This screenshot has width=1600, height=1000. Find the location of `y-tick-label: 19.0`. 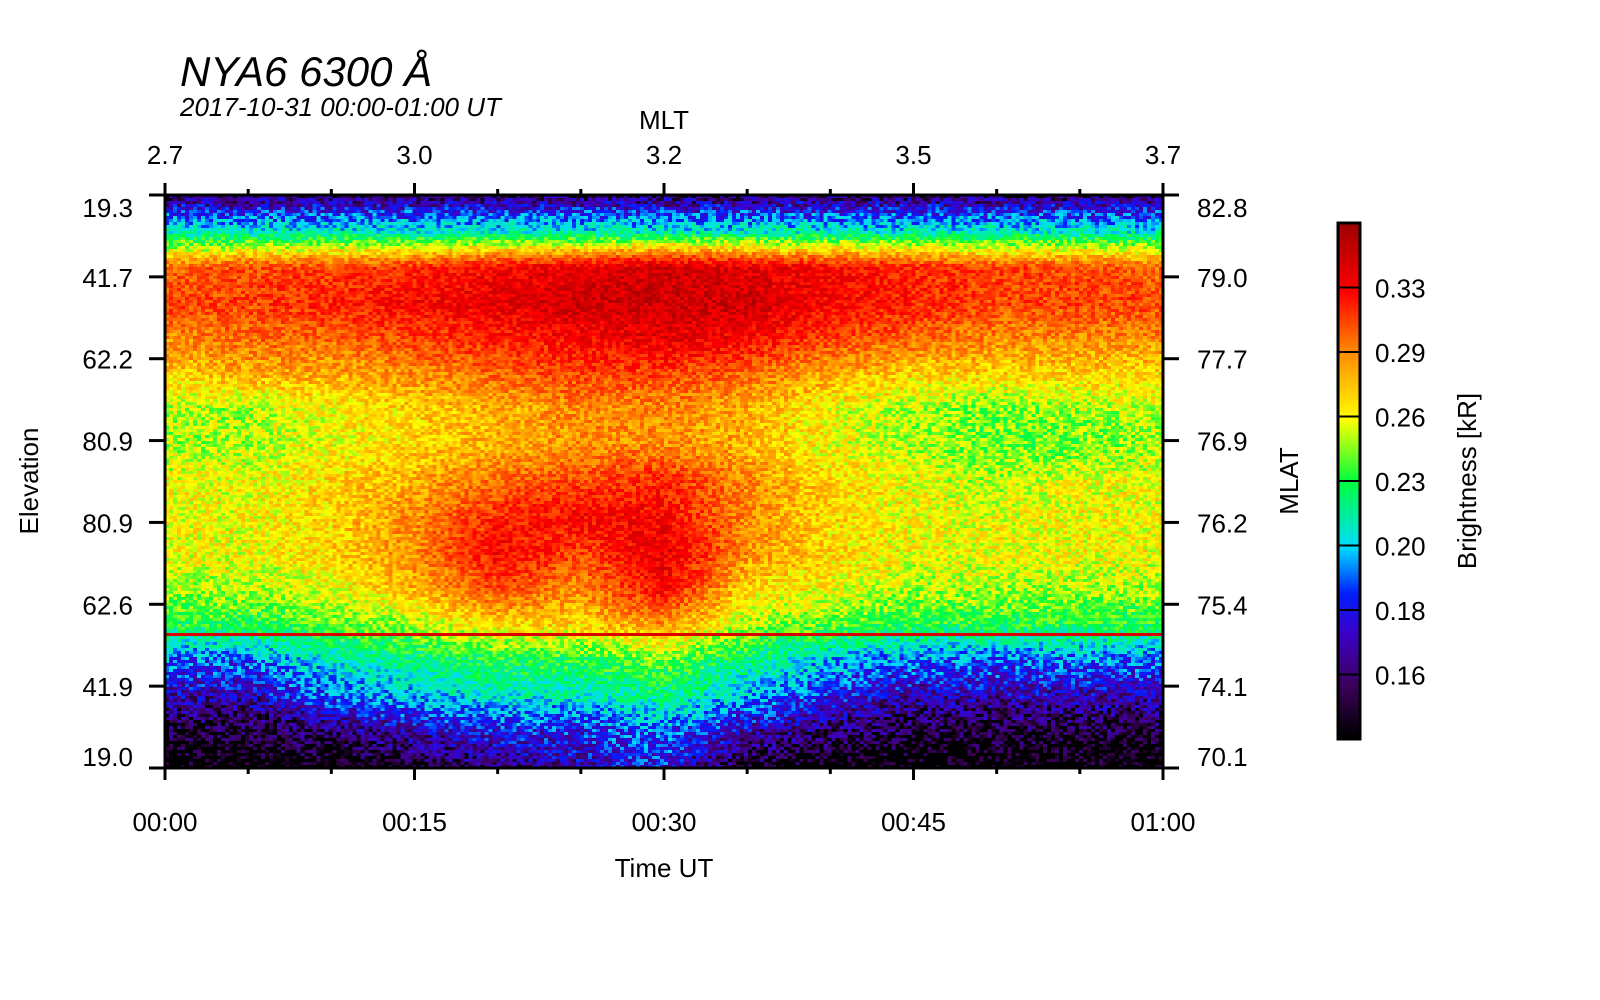

y-tick-label: 19.0 is located at coordinates (107, 757).